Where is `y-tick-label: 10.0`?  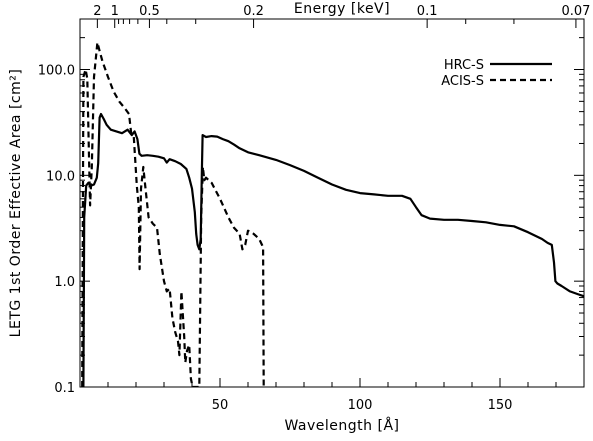 y-tick-label: 10.0 is located at coordinates (60, 176).